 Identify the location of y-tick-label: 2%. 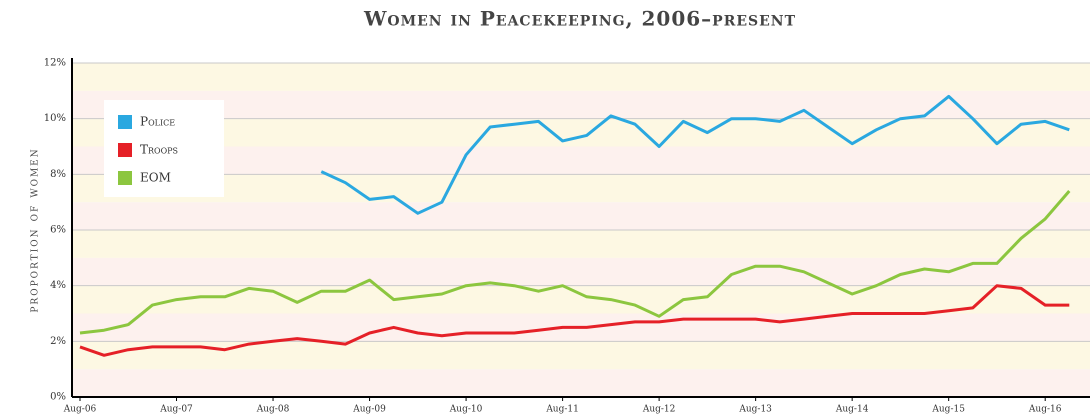
(58, 341).